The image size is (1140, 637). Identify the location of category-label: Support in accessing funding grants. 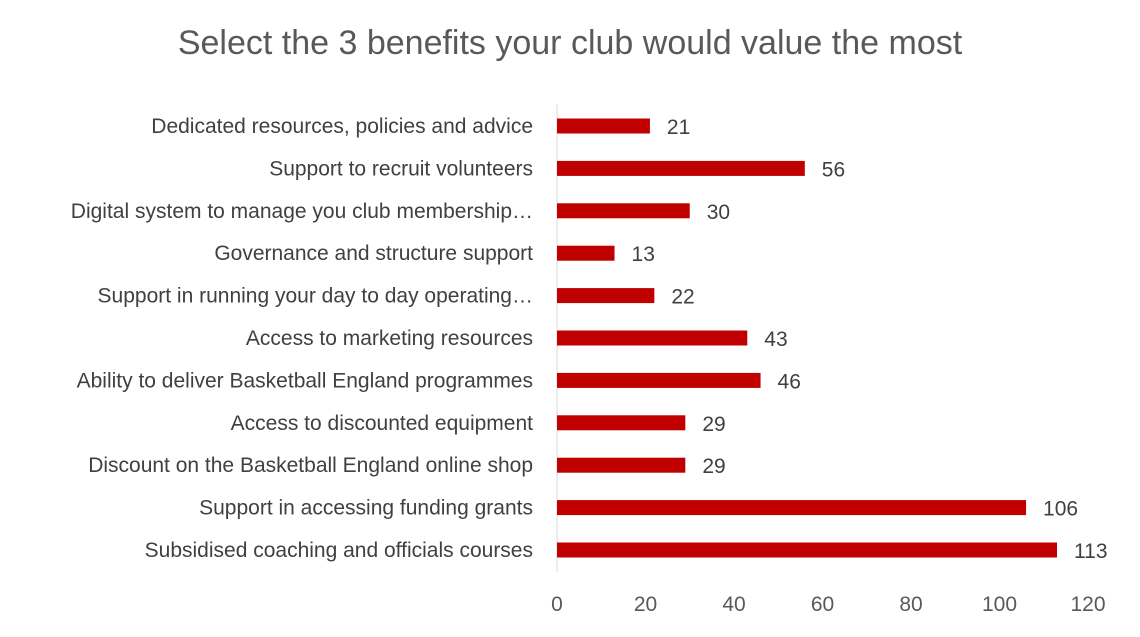
(366, 508).